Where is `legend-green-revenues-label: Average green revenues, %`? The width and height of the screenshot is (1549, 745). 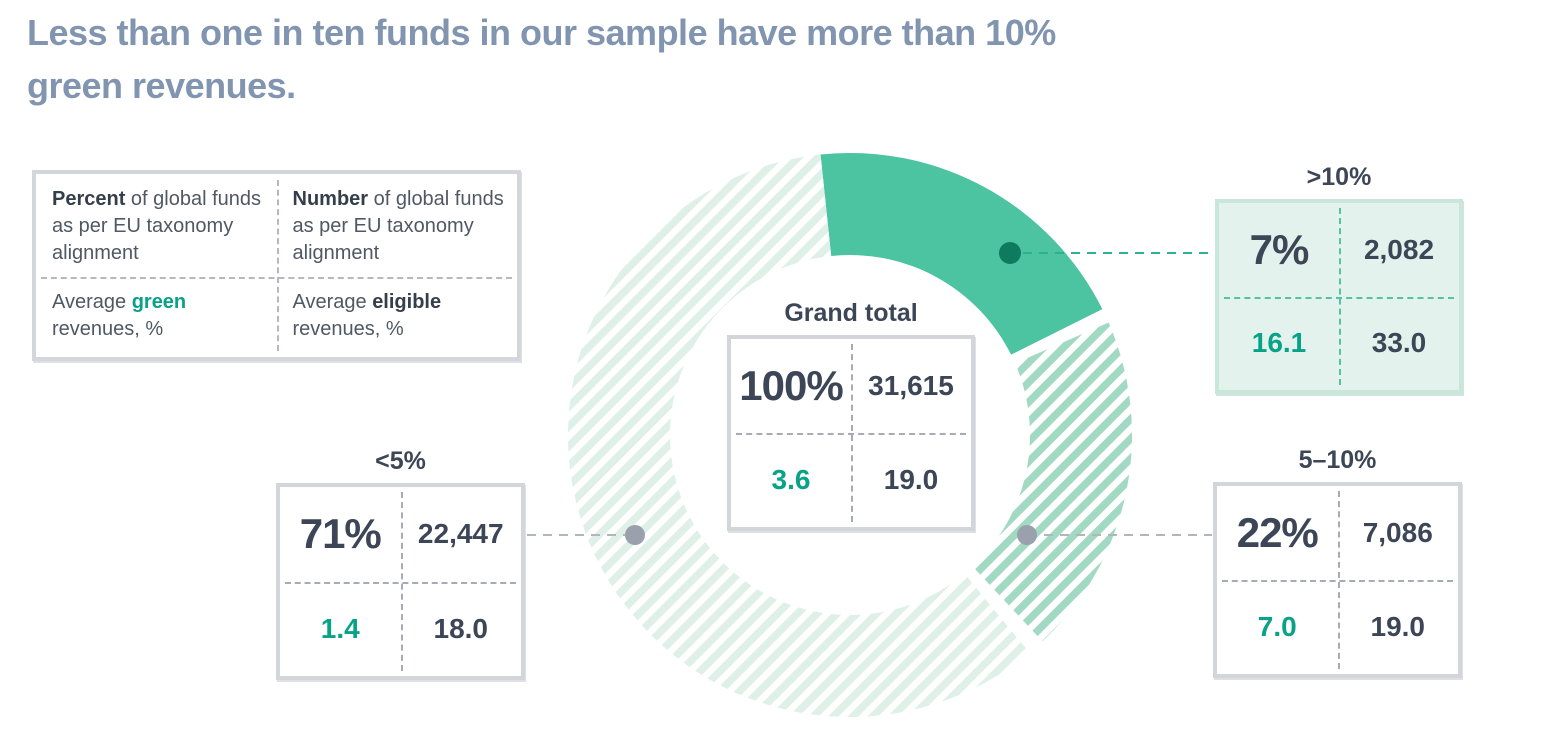 legend-green-revenues-label: Average green revenues, % is located at coordinates (119, 315).